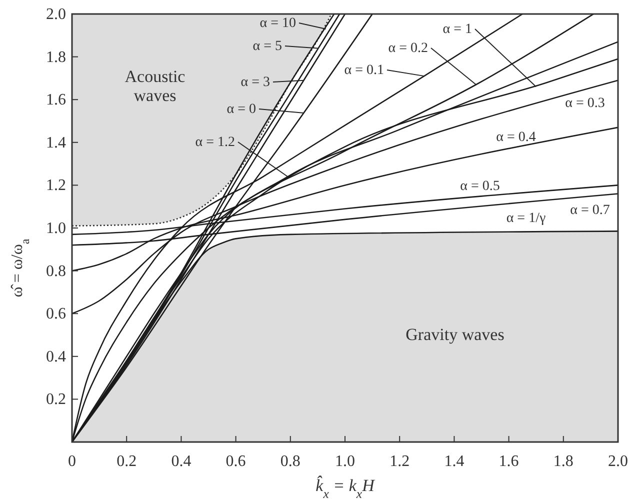  What do you see at coordinates (236, 461) in the screenshot?
I see `x-tick-label: 0.6` at bounding box center [236, 461].